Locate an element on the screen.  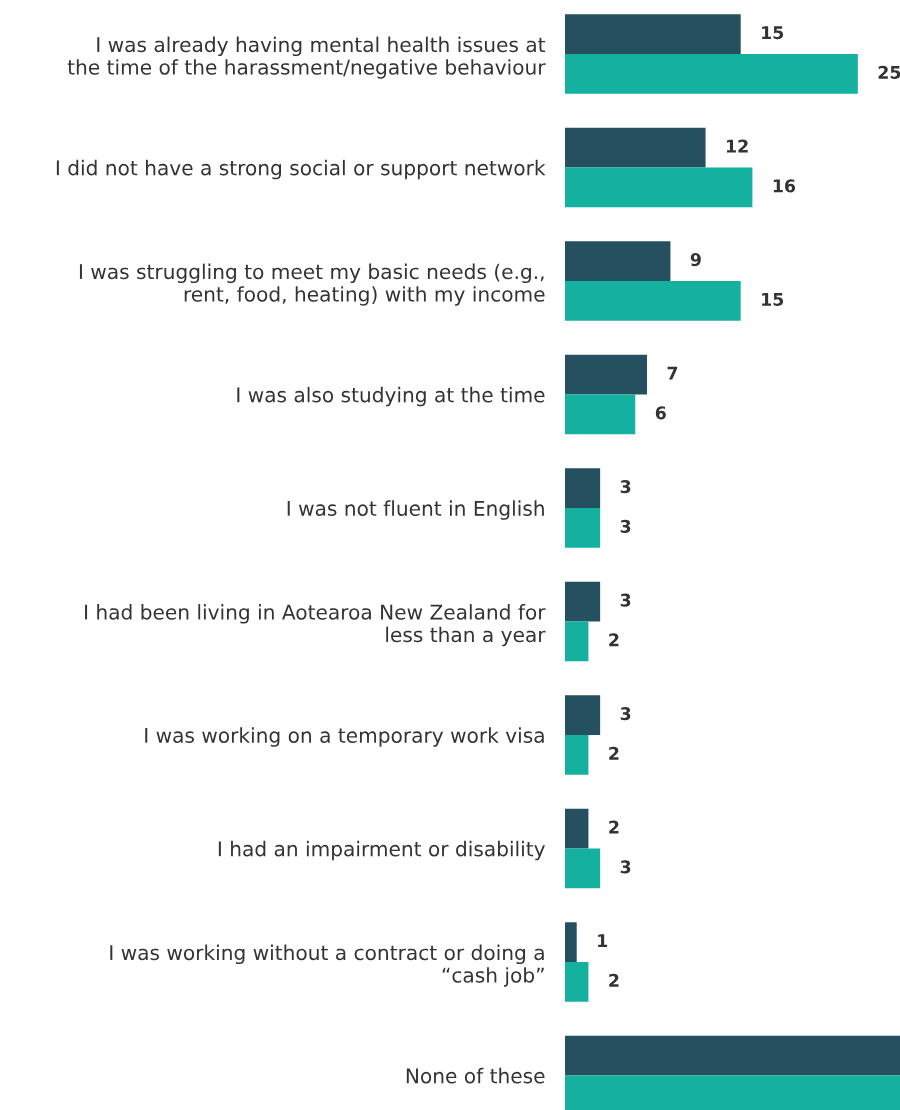
y-tick-label: I was struggling to meet my basic needs (e.g., rent, food, heating) with my income is located at coordinates (312, 284).